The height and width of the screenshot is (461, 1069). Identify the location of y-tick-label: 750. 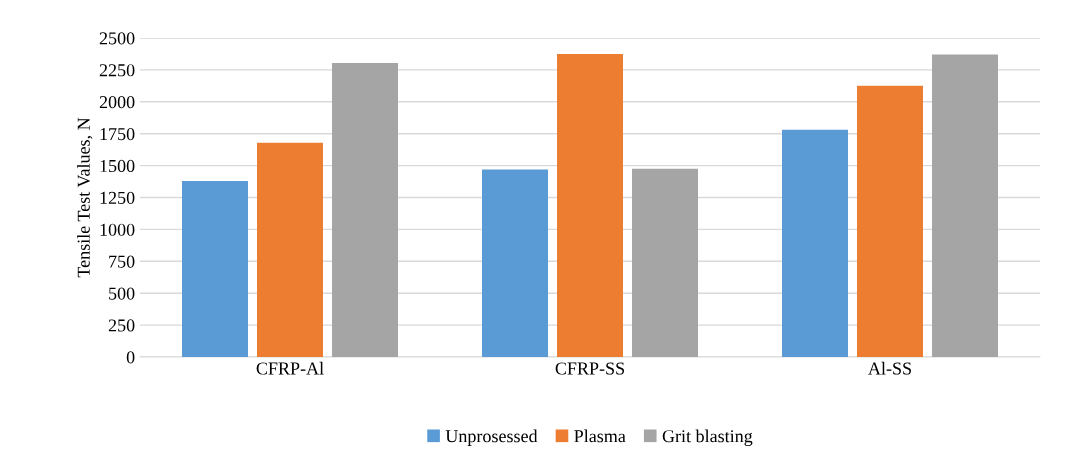
(122, 261).